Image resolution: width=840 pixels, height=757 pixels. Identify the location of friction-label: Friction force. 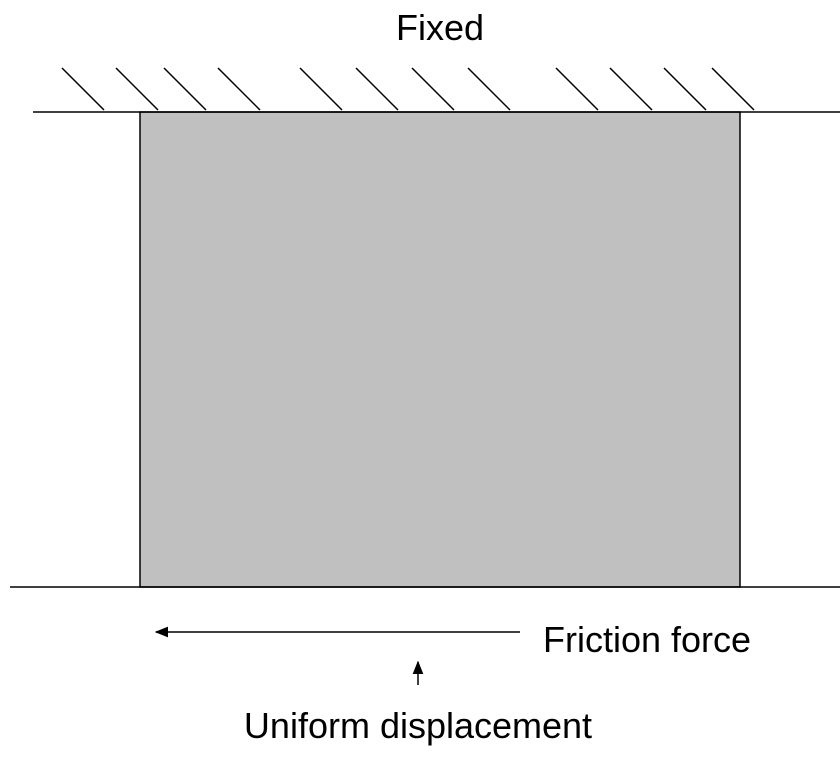
(647, 639).